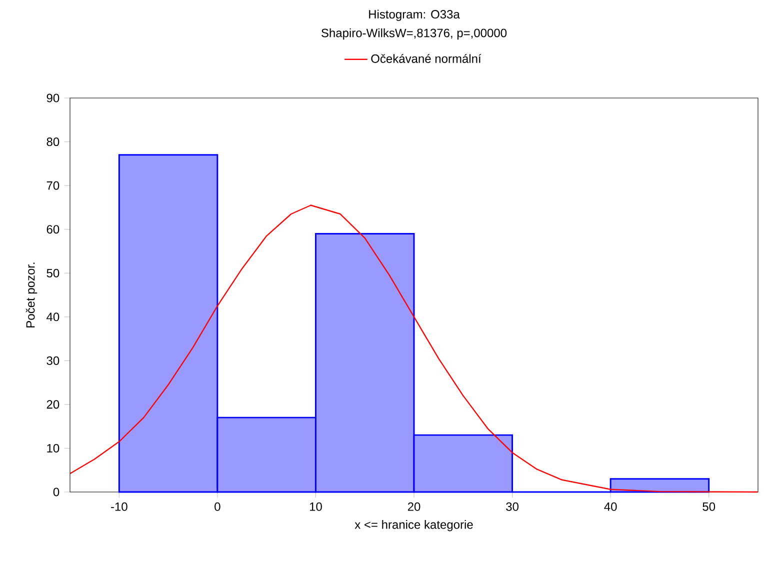 This screenshot has width=766, height=577. What do you see at coordinates (53, 273) in the screenshot?
I see `y-tick-label: 50` at bounding box center [53, 273].